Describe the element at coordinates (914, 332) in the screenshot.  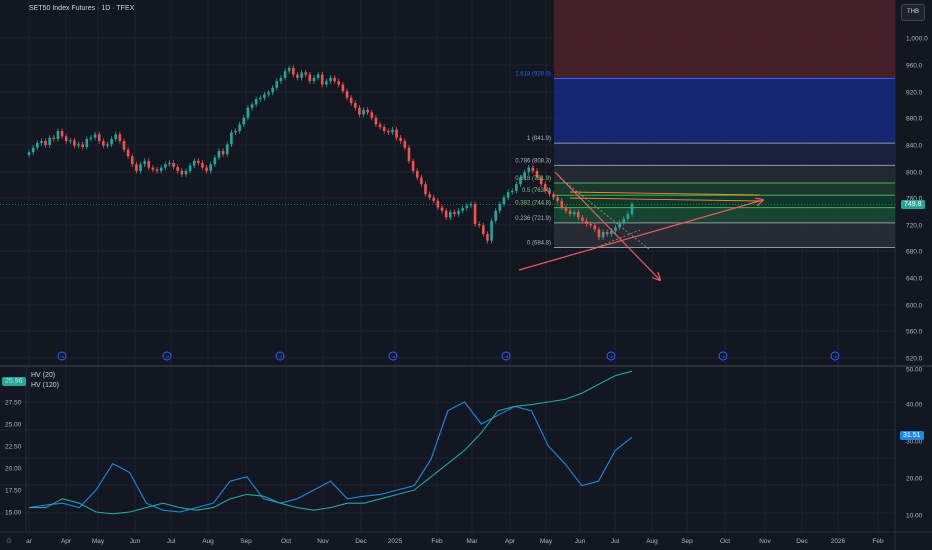
I see `price-axis-label: 560.0` at that location.